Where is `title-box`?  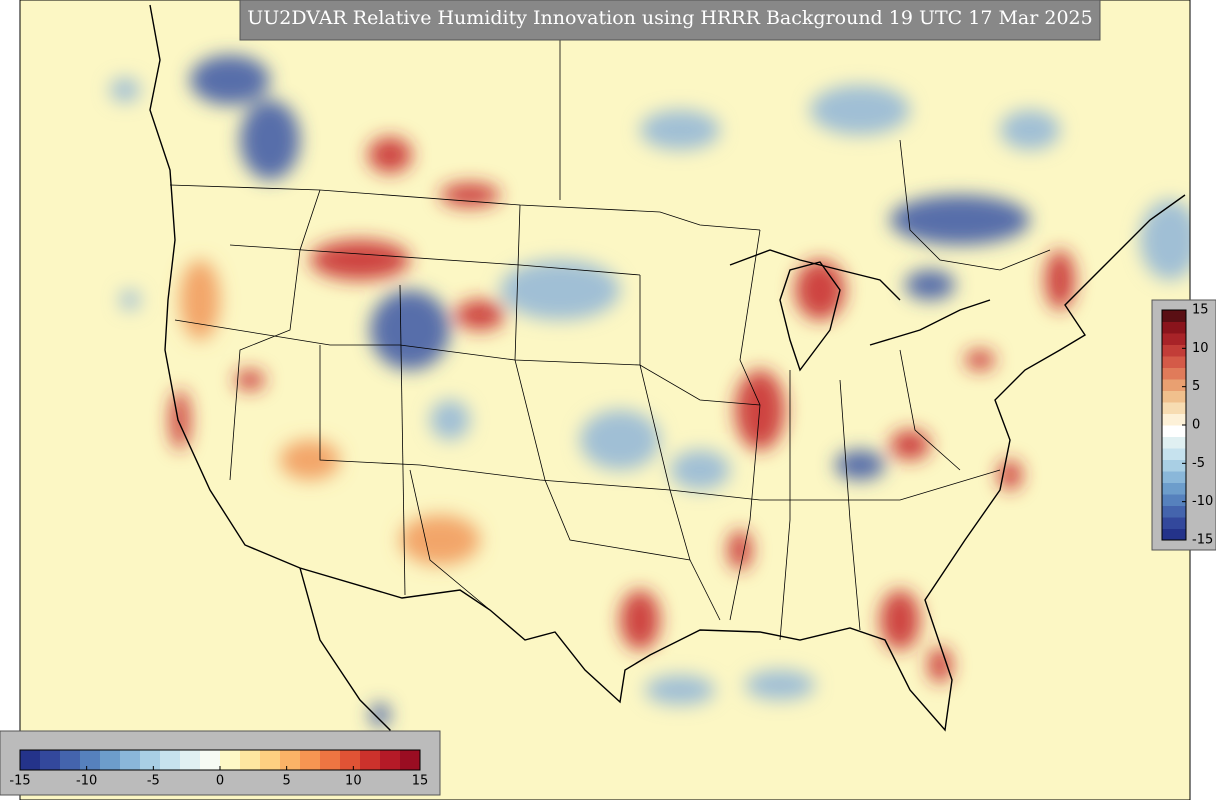
title-box is located at coordinates (670, 20).